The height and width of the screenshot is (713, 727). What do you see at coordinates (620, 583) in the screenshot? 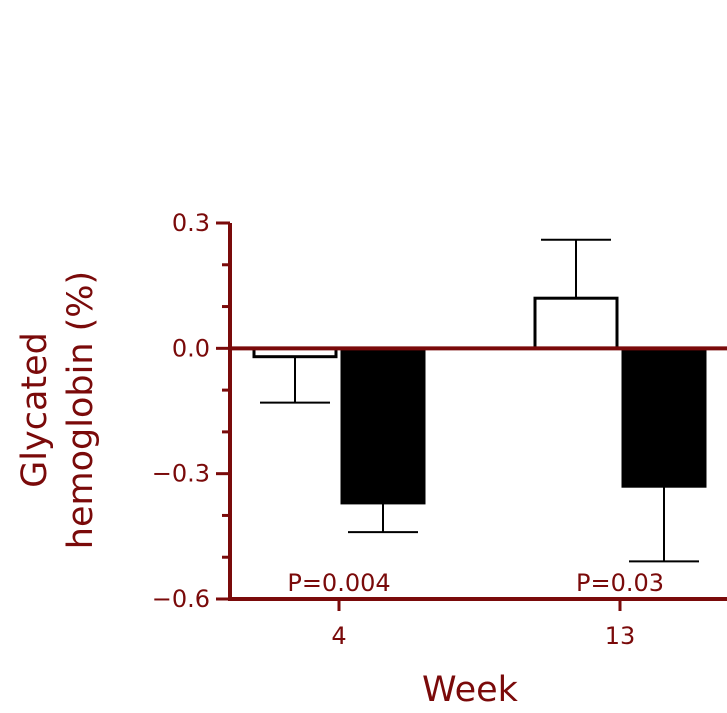
I see `p-value-annotation: P=0.03` at bounding box center [620, 583].